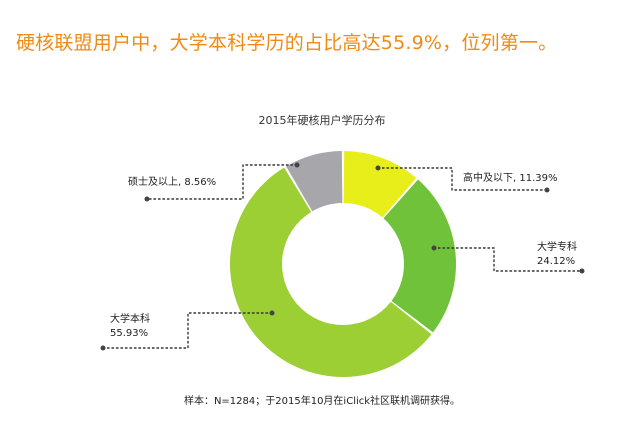 This screenshot has width=644, height=421. Describe the element at coordinates (557, 247) in the screenshot. I see `label-college-name: 大学专科` at that location.